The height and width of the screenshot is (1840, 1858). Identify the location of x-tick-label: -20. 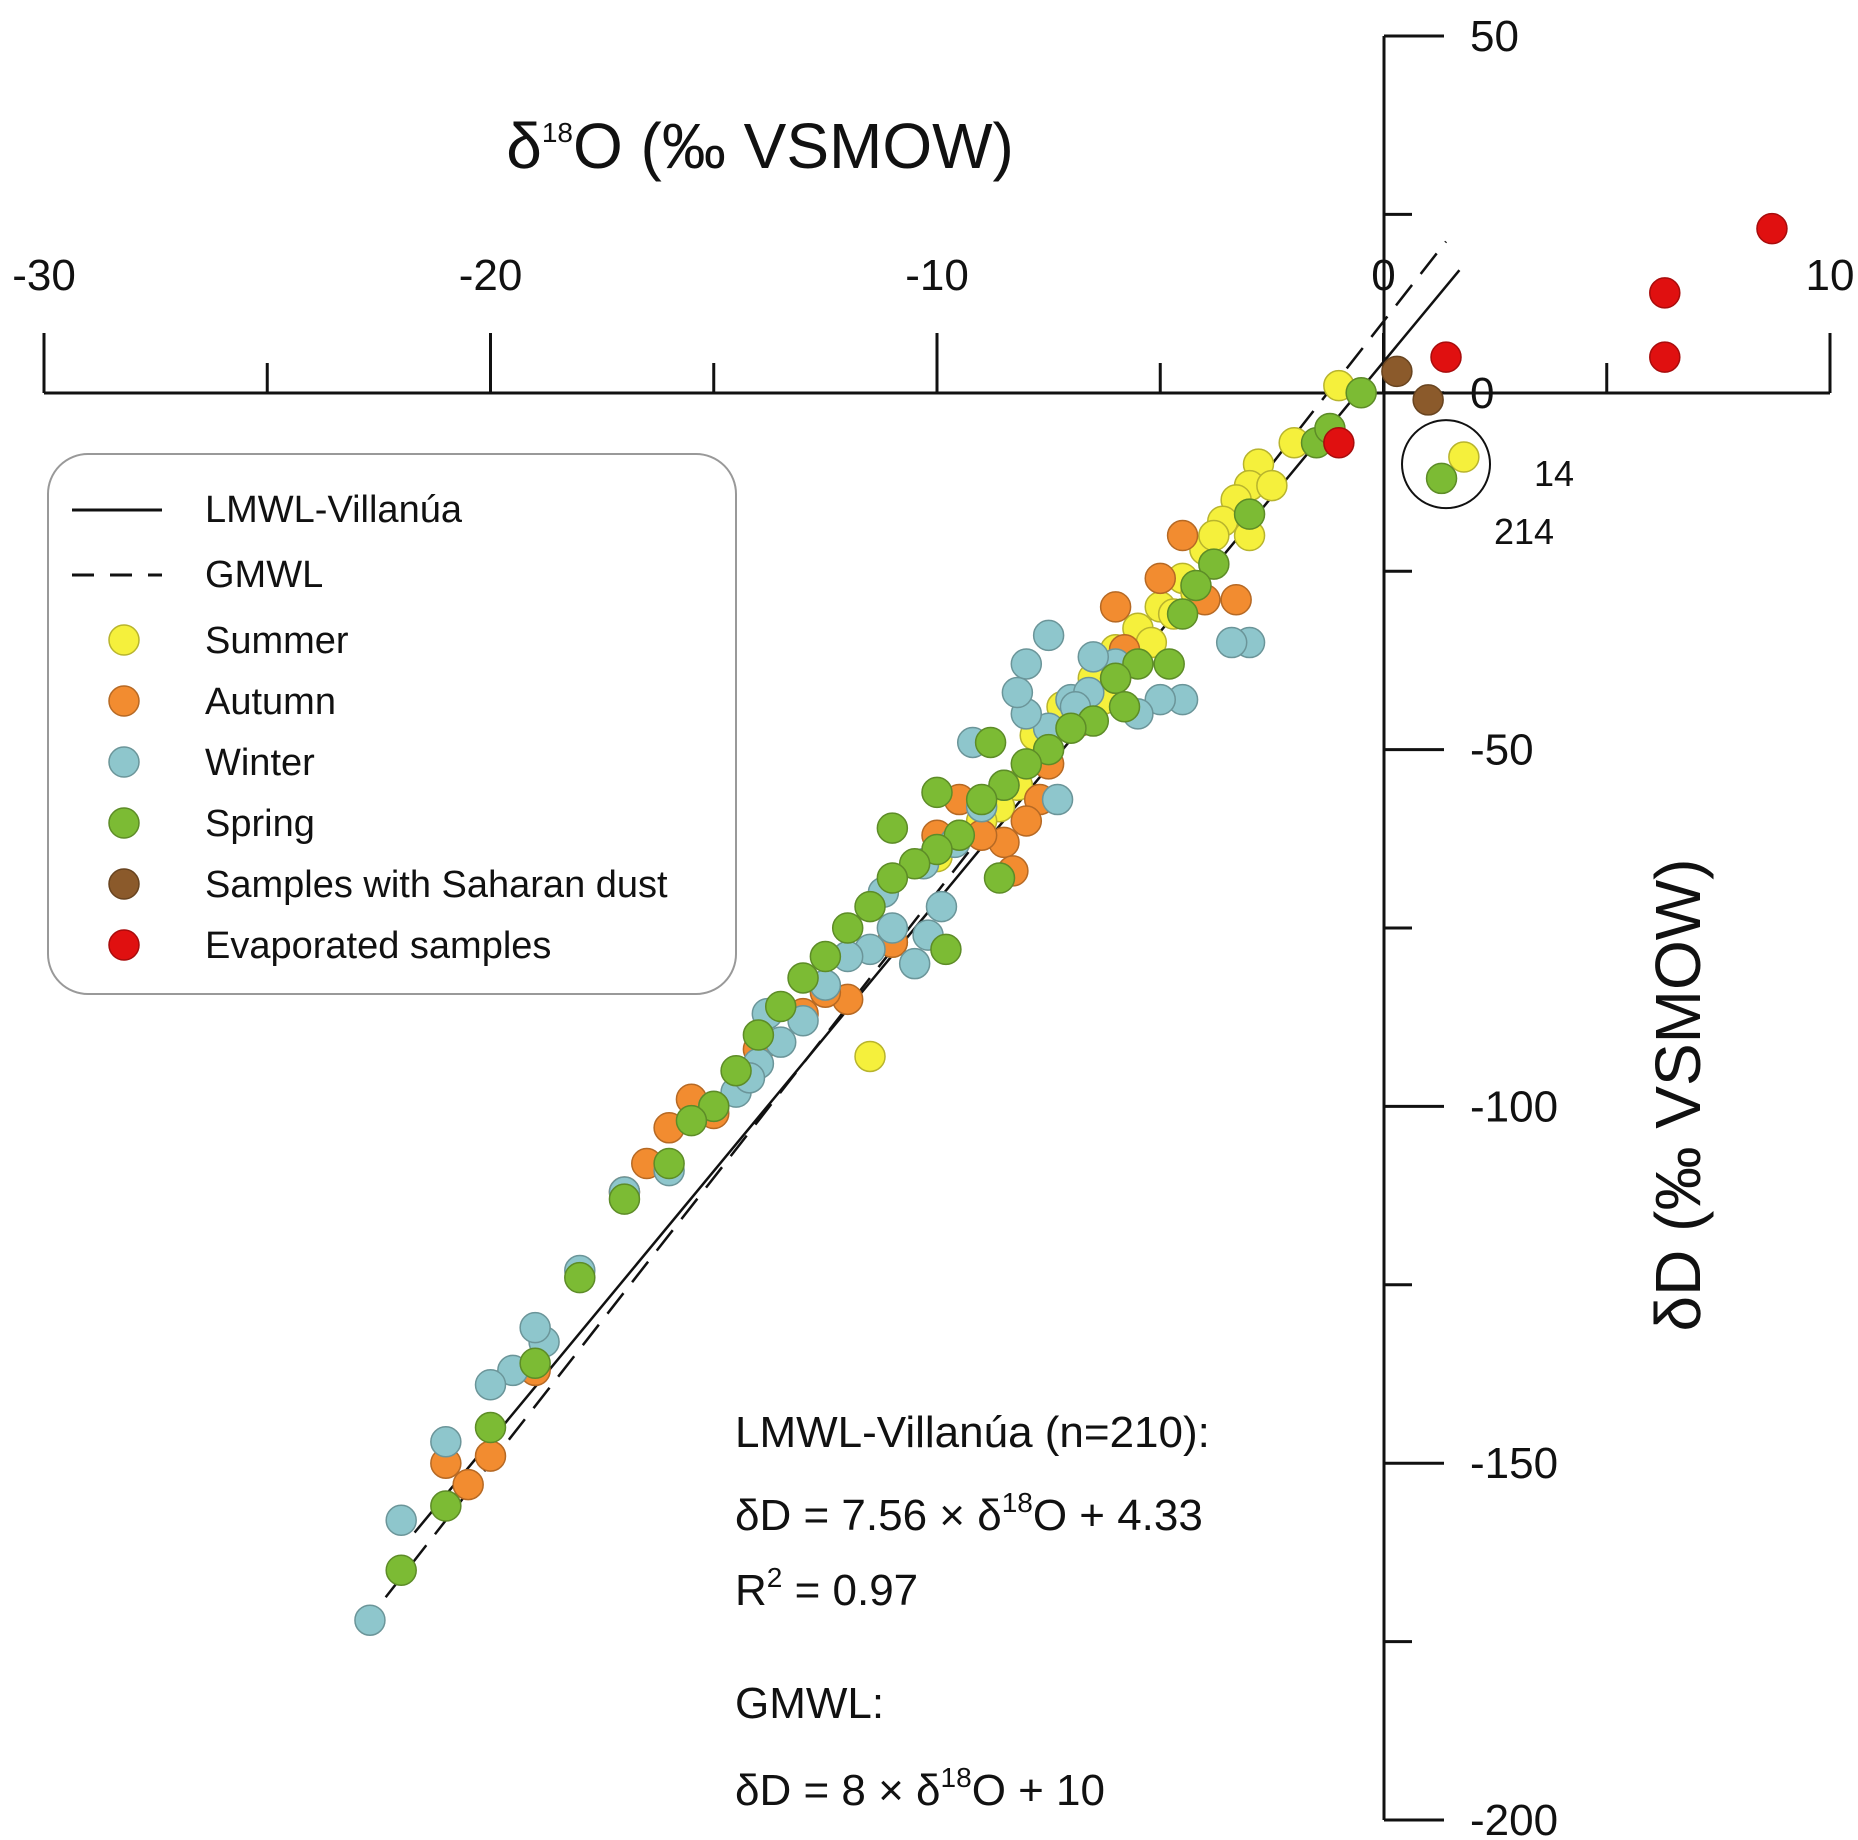
(491, 275).